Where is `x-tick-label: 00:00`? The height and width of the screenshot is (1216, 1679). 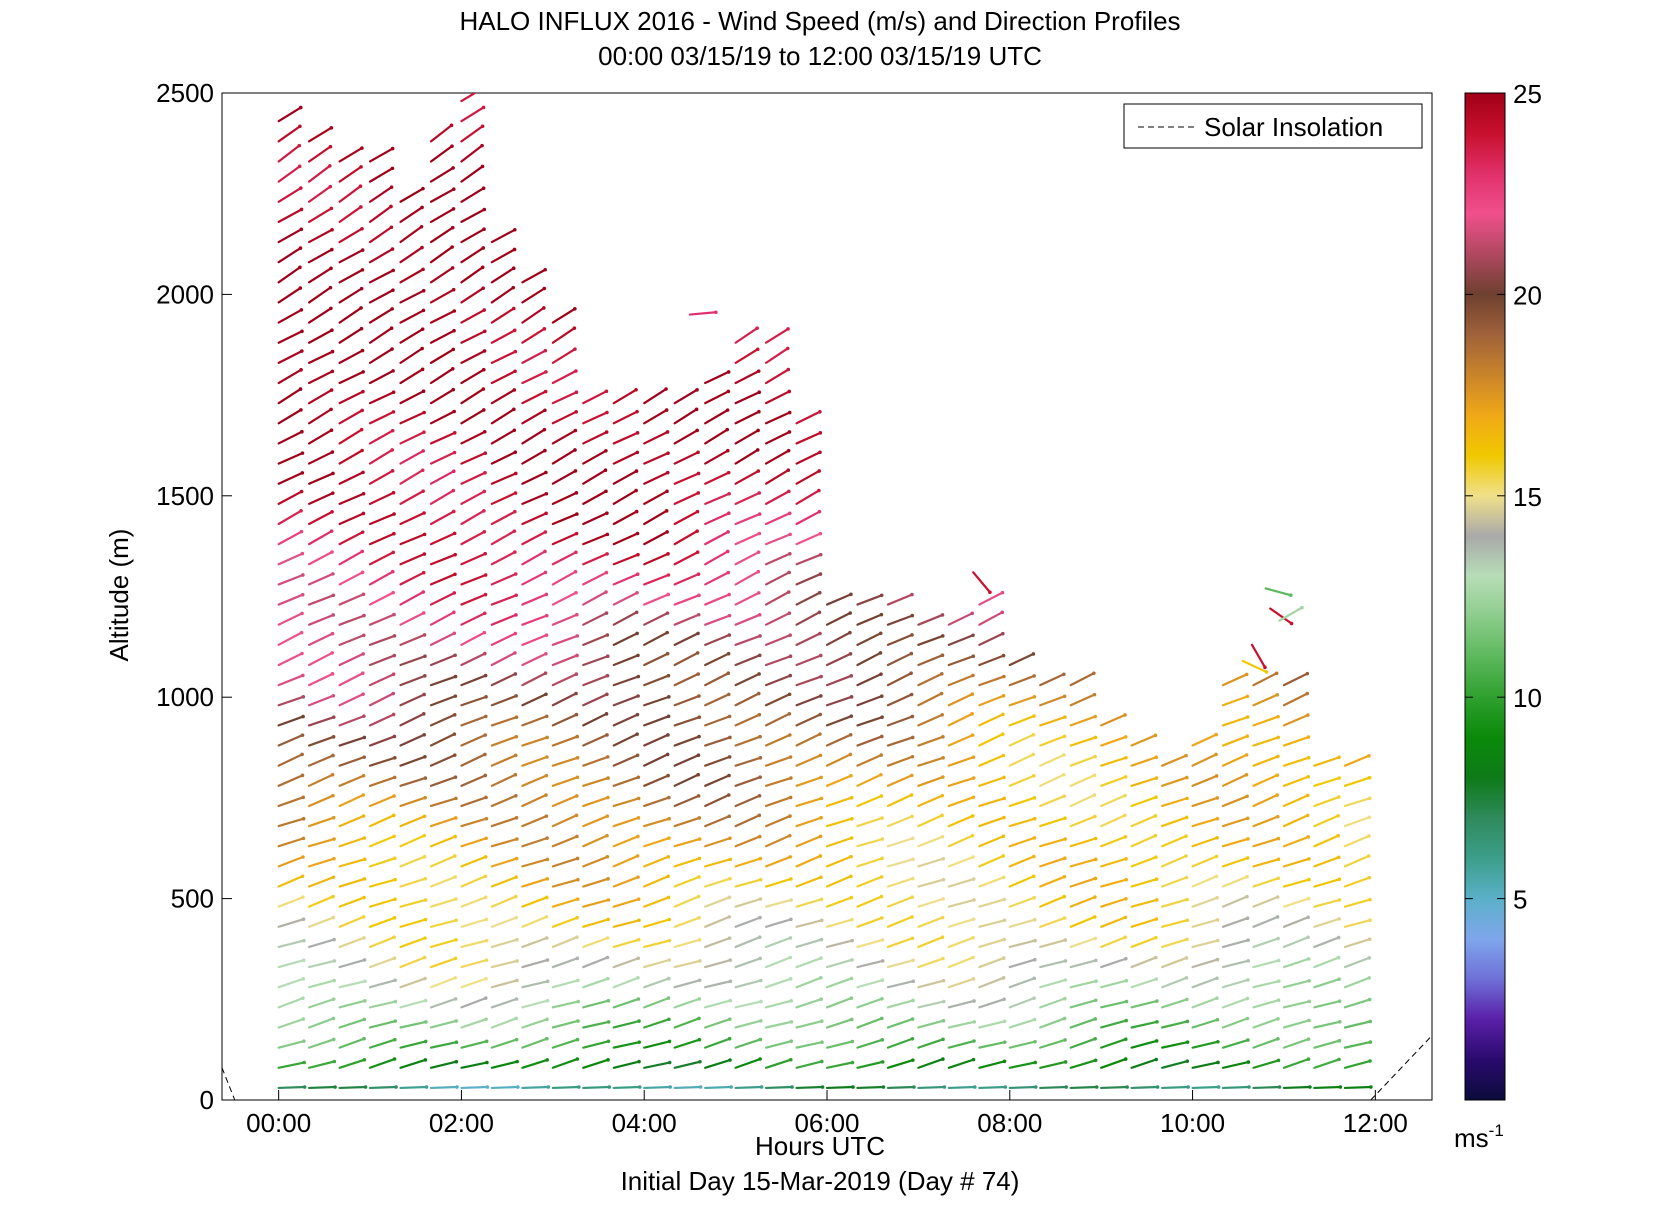
x-tick-label: 00:00 is located at coordinates (278, 1123).